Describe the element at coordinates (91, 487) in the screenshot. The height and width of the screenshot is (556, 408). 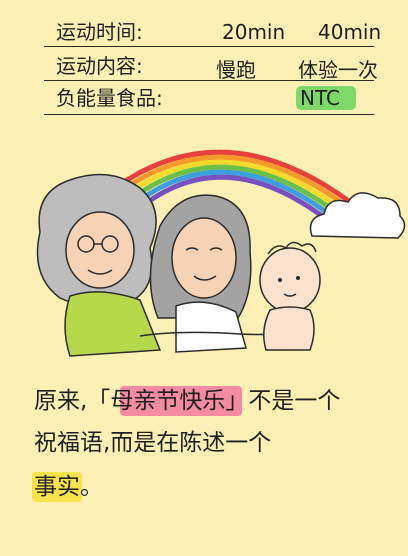
I see `caption-line-3-post: 。` at that location.